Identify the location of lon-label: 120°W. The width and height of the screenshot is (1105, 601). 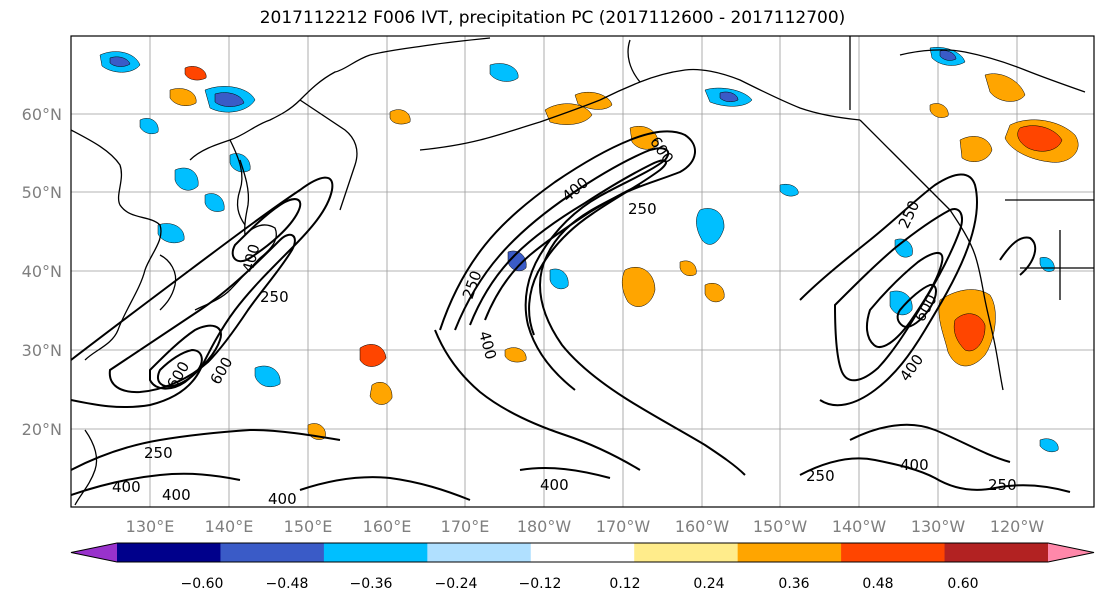
(1017, 526).